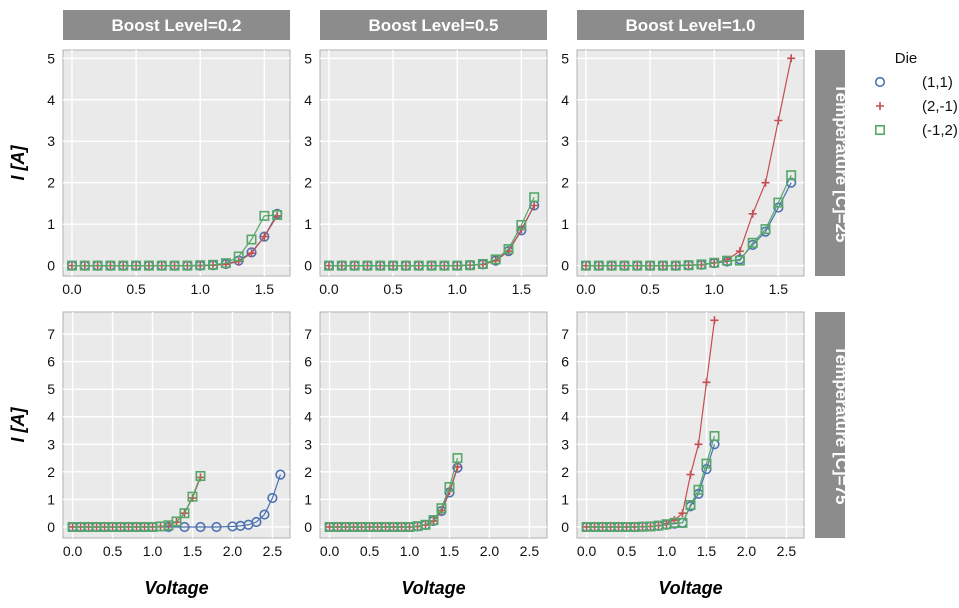 This screenshot has height=608, width=959. I want to click on panel-r1-c0: 0.0 0.5 1.0 1.5 2.0 2.5 0 1 2 3 4 5 6 7, so click(169, 435).